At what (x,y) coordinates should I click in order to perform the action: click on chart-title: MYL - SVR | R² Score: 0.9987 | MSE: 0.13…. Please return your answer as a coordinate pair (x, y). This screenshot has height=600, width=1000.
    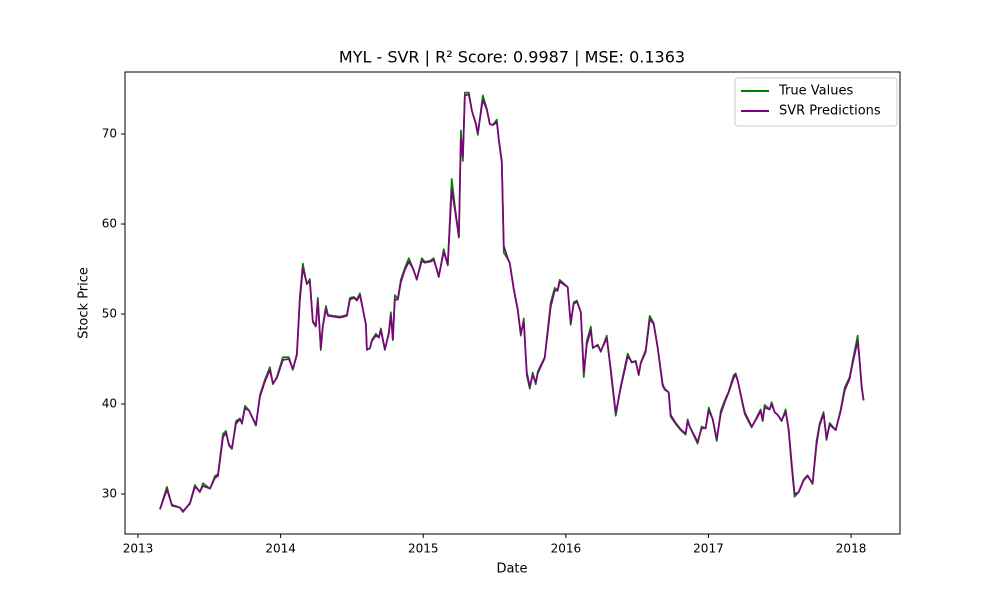
    Looking at the image, I should click on (512, 57).